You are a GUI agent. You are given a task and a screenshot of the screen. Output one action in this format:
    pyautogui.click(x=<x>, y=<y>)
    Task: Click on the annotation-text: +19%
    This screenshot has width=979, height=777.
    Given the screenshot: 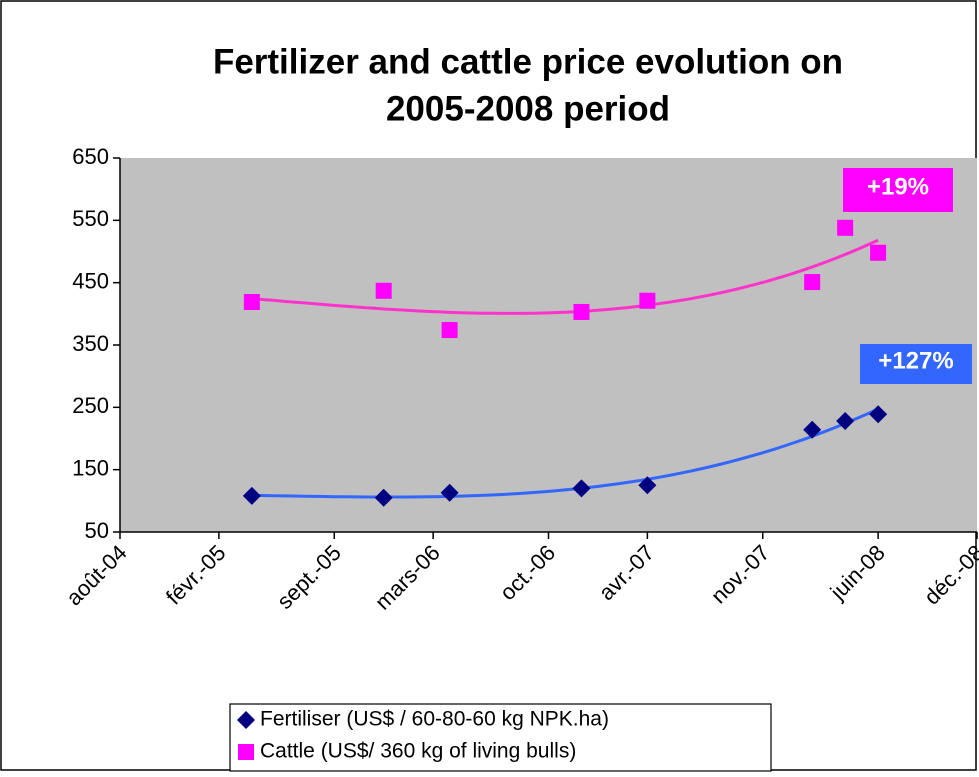 What is the action you would take?
    pyautogui.click(x=898, y=186)
    